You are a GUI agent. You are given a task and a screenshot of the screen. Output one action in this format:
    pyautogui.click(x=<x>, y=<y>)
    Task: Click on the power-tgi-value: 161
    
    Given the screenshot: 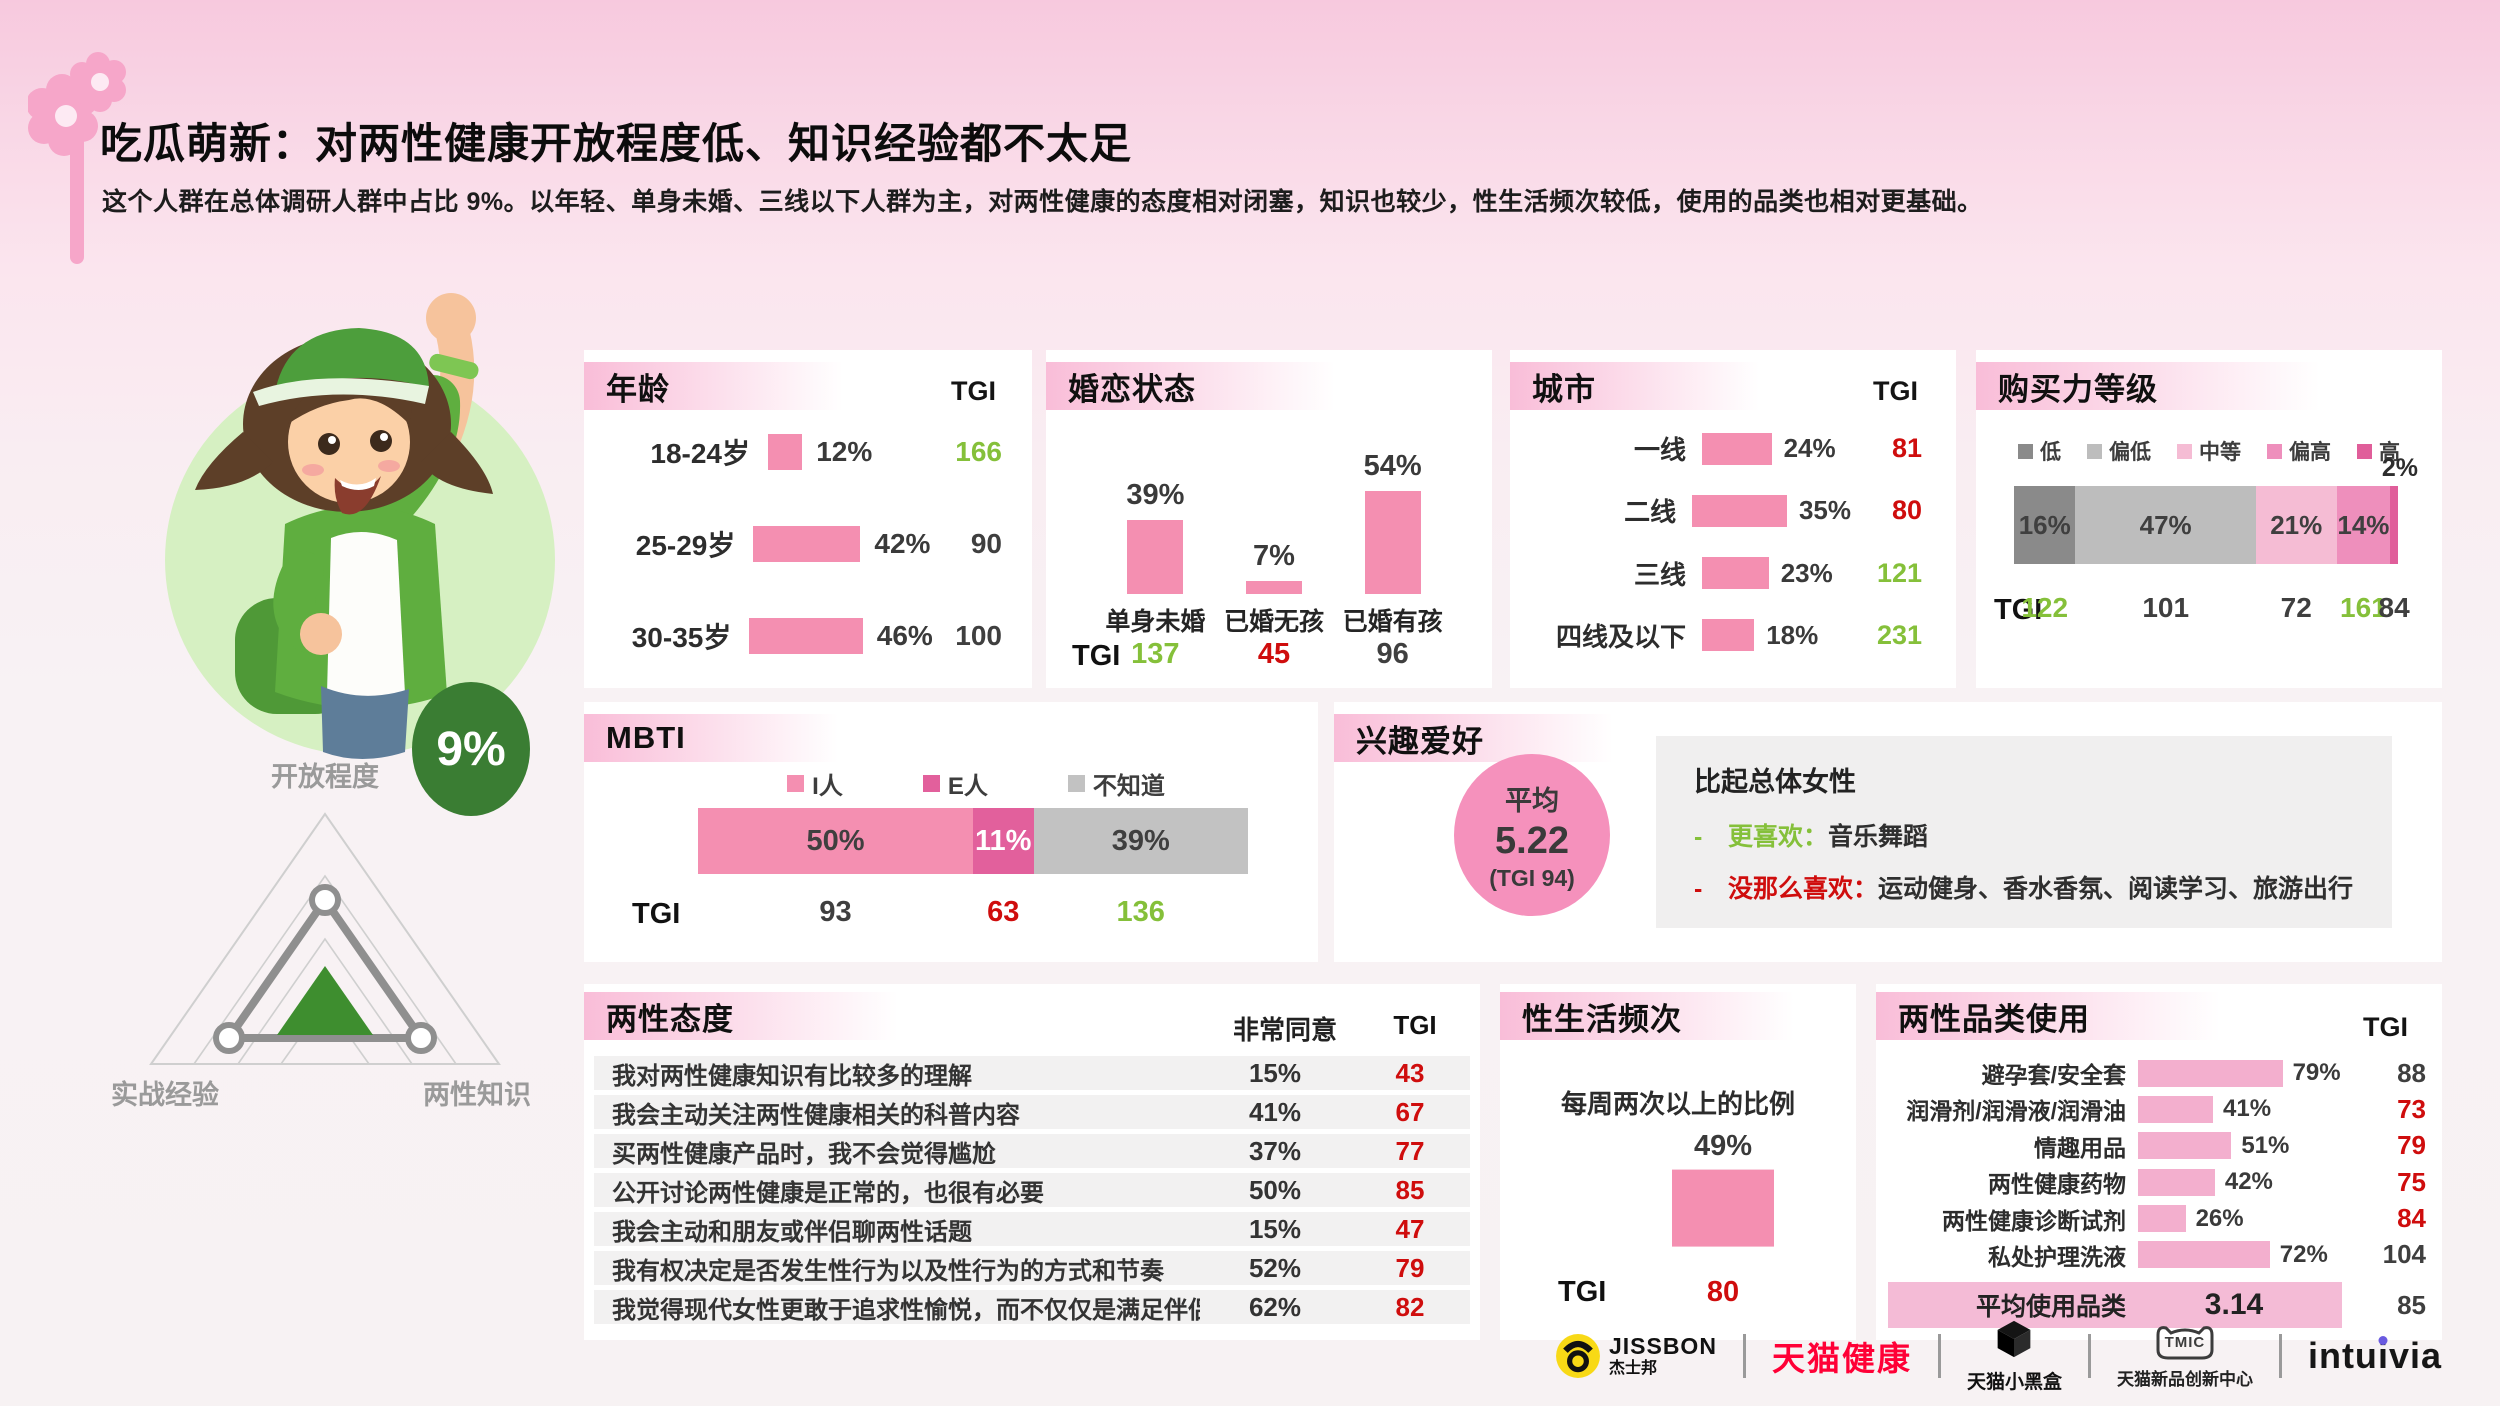 What is the action you would take?
    pyautogui.click(x=2363, y=607)
    